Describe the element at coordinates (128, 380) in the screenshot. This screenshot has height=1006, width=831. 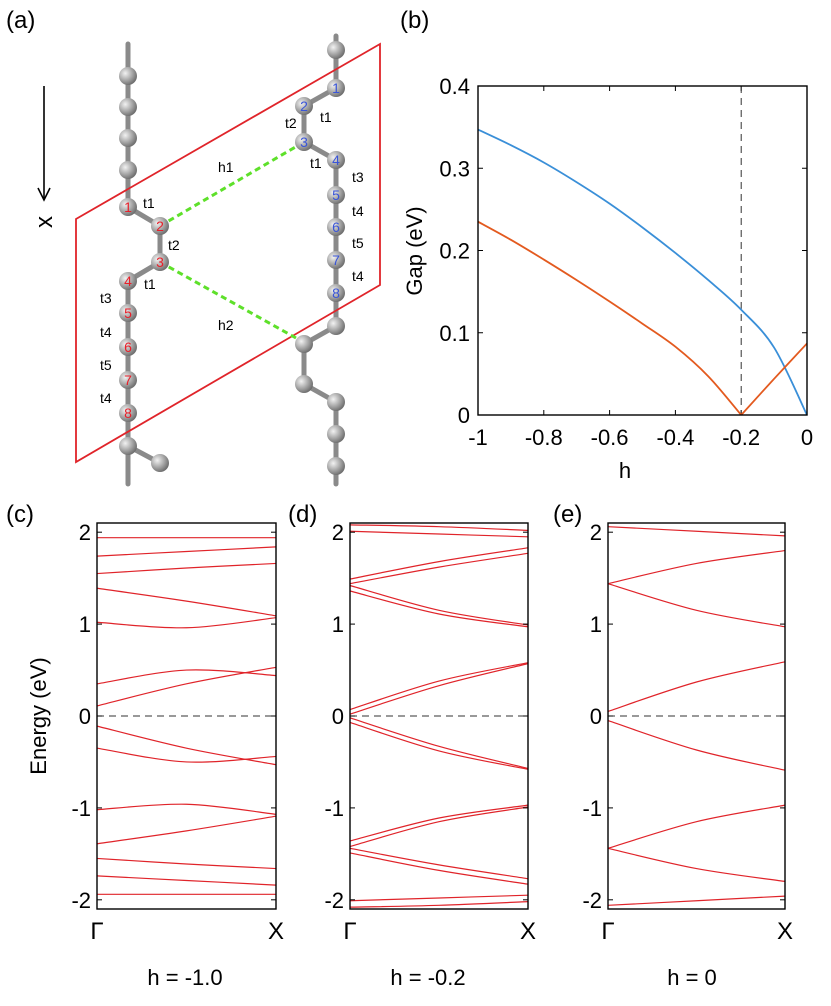
I see `red-site-7: 7` at that location.